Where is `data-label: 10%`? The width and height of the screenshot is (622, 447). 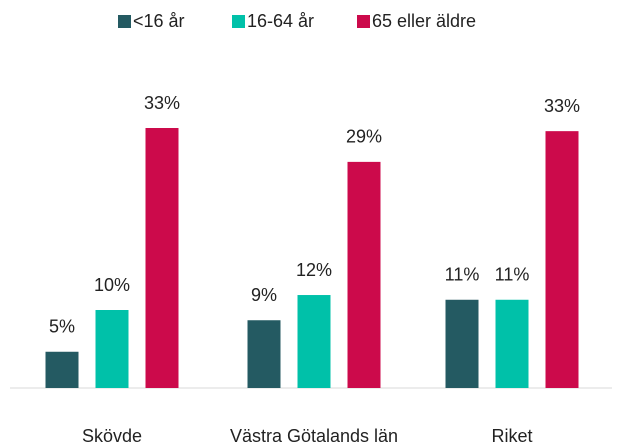 data-label: 10% is located at coordinates (112, 285).